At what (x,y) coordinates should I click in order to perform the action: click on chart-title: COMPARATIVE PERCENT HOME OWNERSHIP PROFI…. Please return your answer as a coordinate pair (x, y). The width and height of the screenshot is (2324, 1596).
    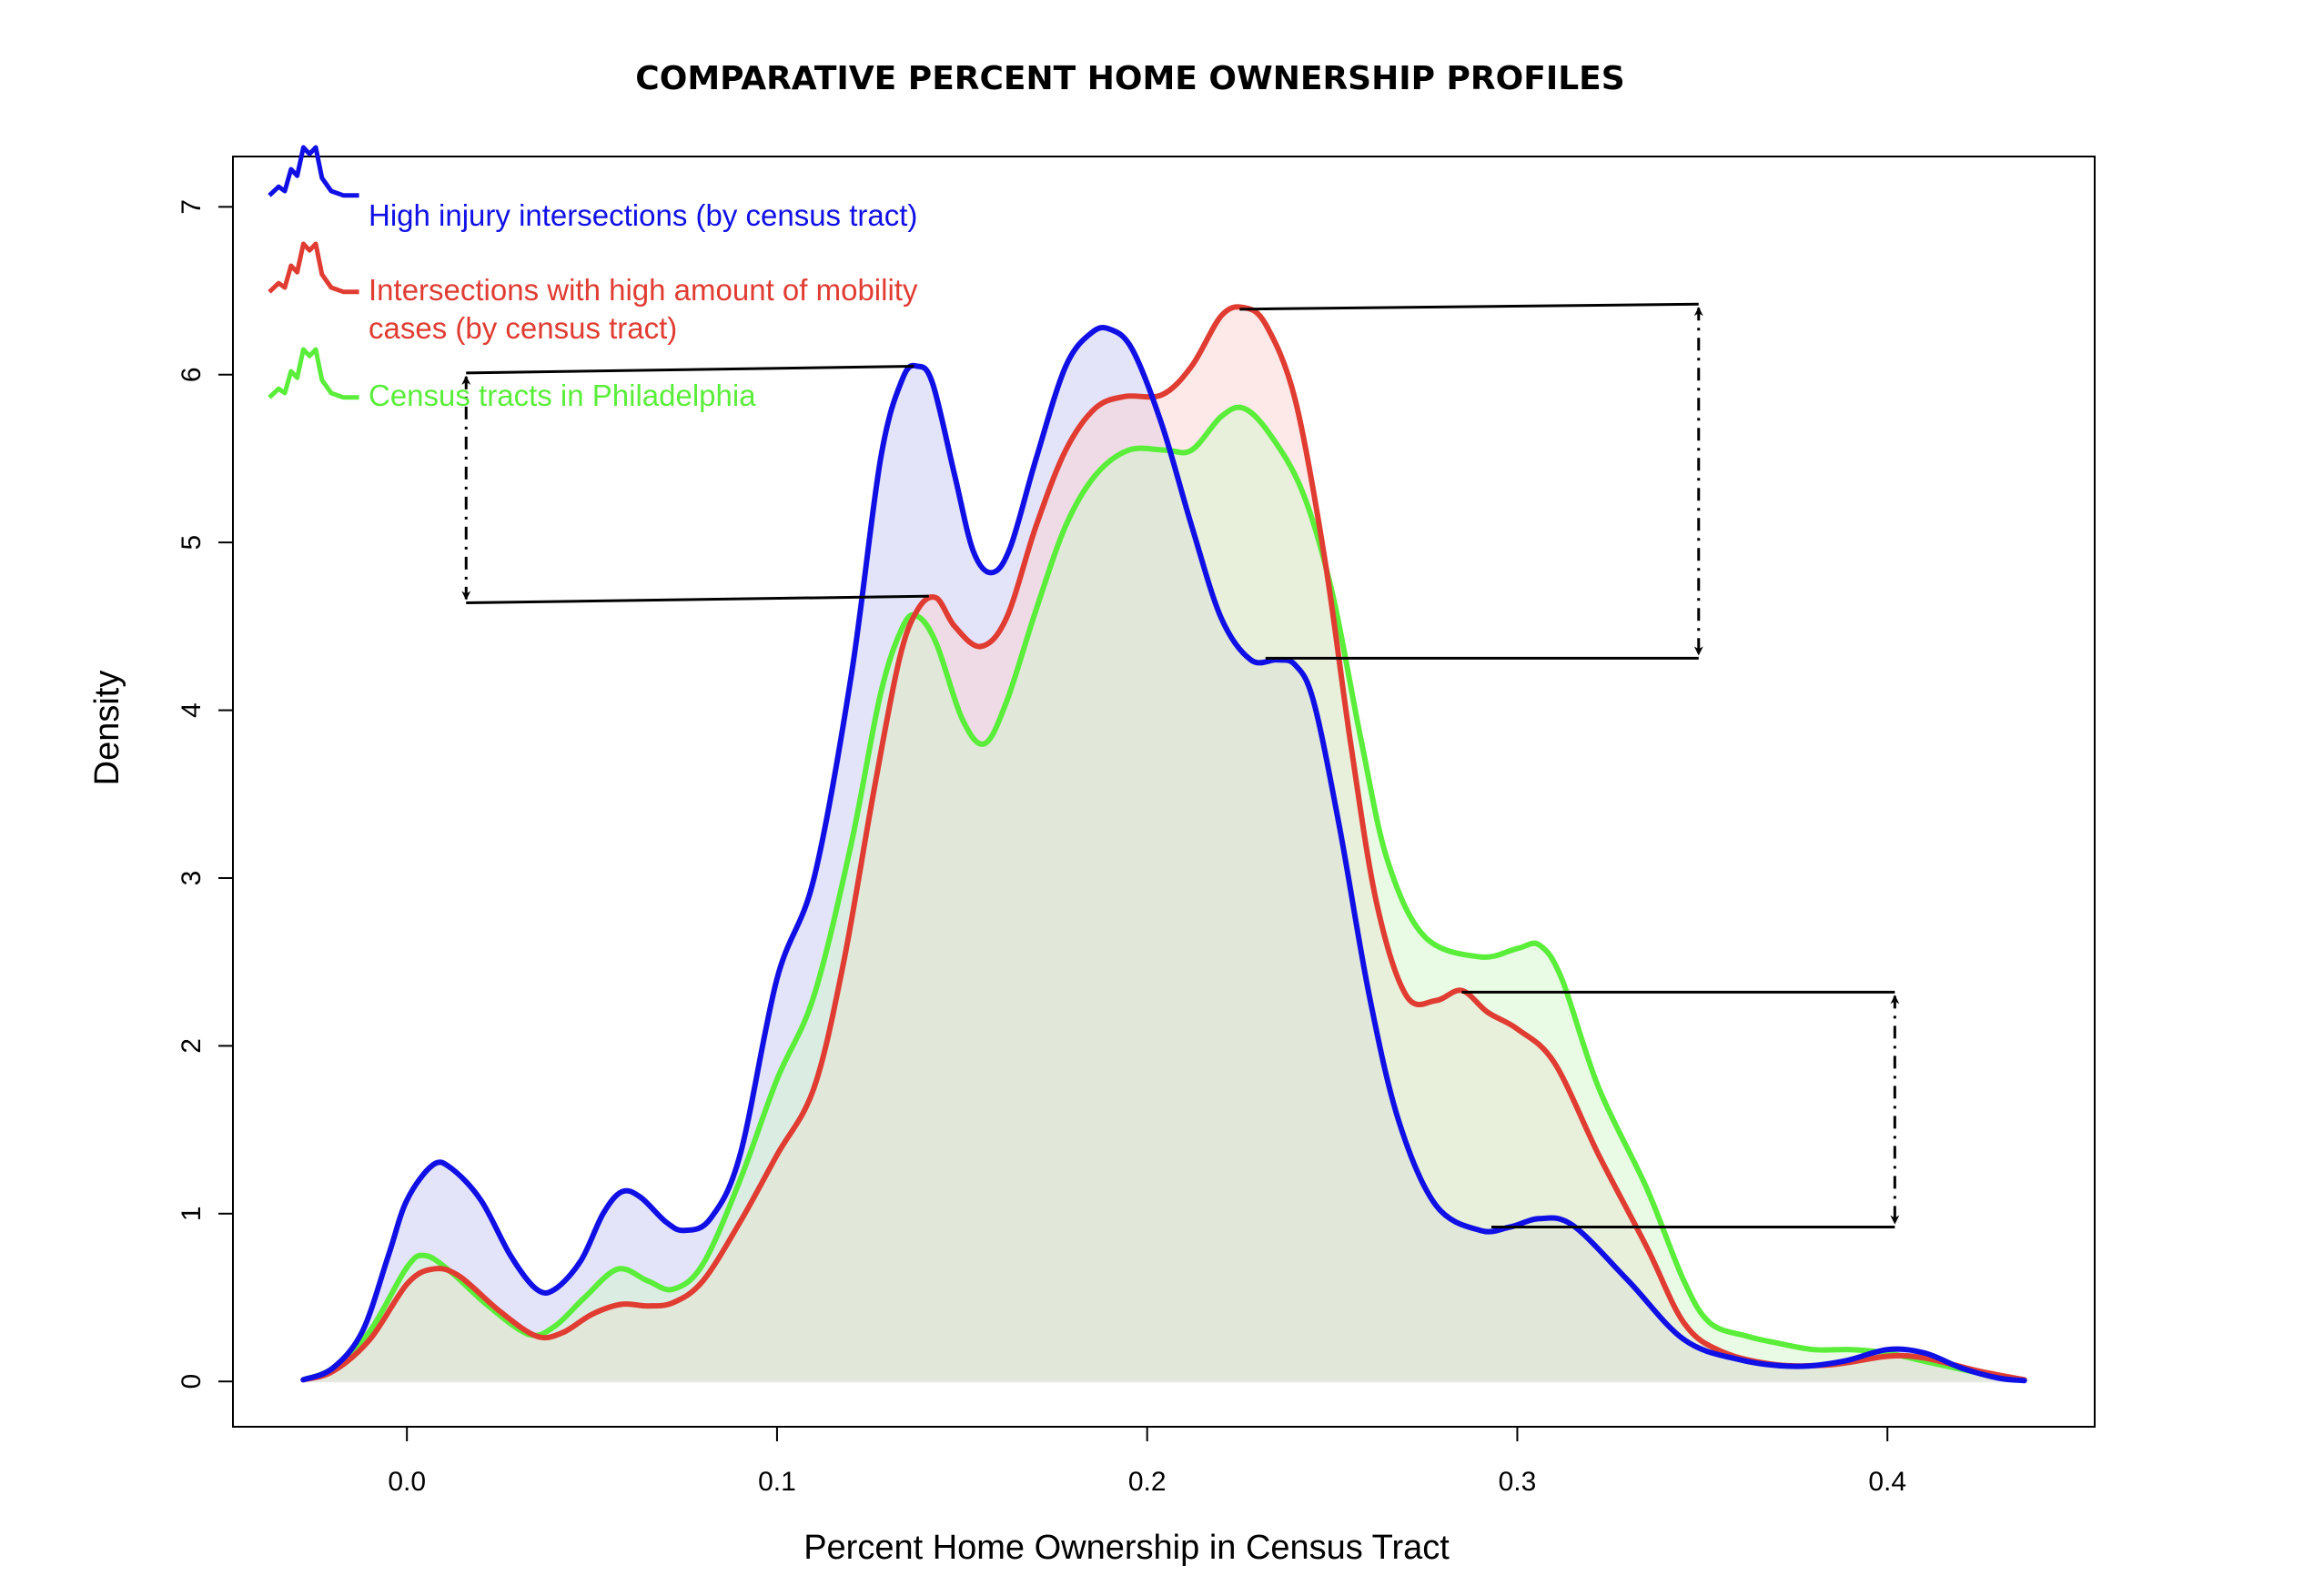
    Looking at the image, I should click on (1129, 78).